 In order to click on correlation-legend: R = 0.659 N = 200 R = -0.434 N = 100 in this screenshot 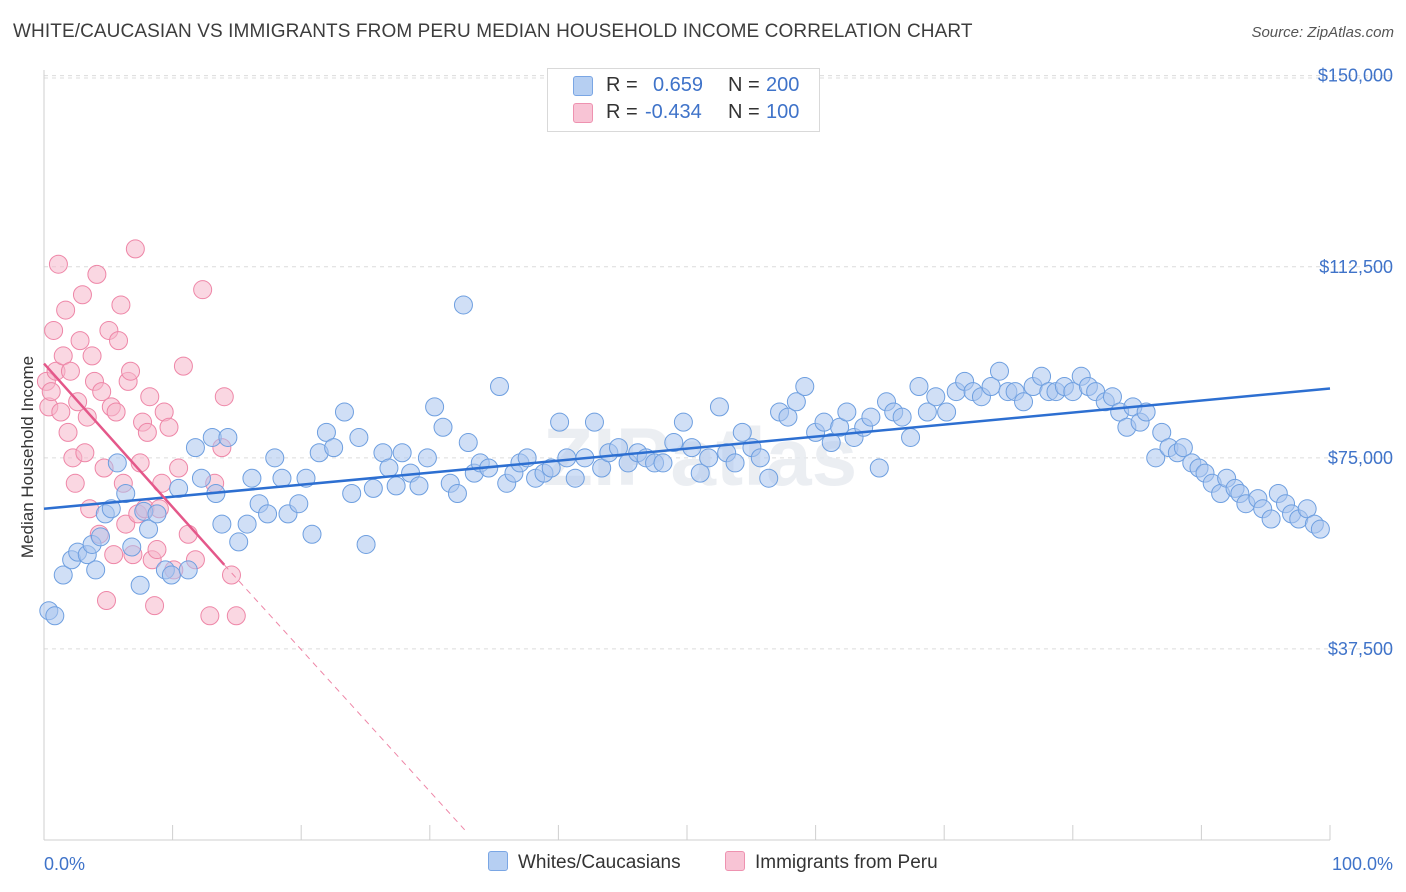, I will do `click(683, 100)`.